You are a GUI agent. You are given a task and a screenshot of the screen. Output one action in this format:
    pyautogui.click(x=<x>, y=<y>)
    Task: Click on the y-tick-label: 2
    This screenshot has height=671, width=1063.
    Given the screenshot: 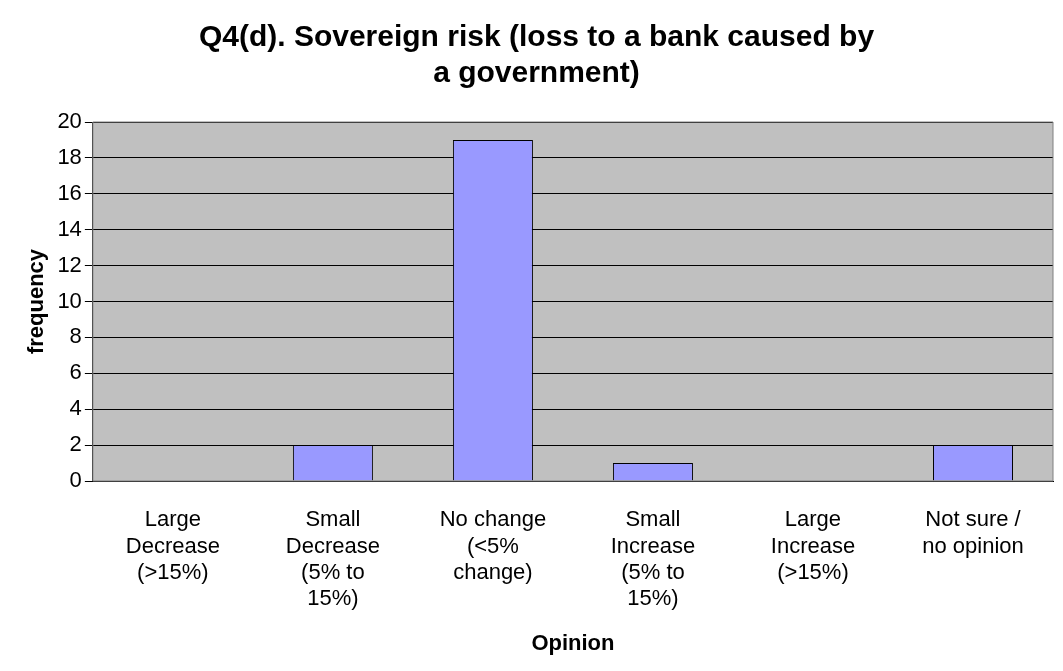 What is the action you would take?
    pyautogui.click(x=75, y=444)
    